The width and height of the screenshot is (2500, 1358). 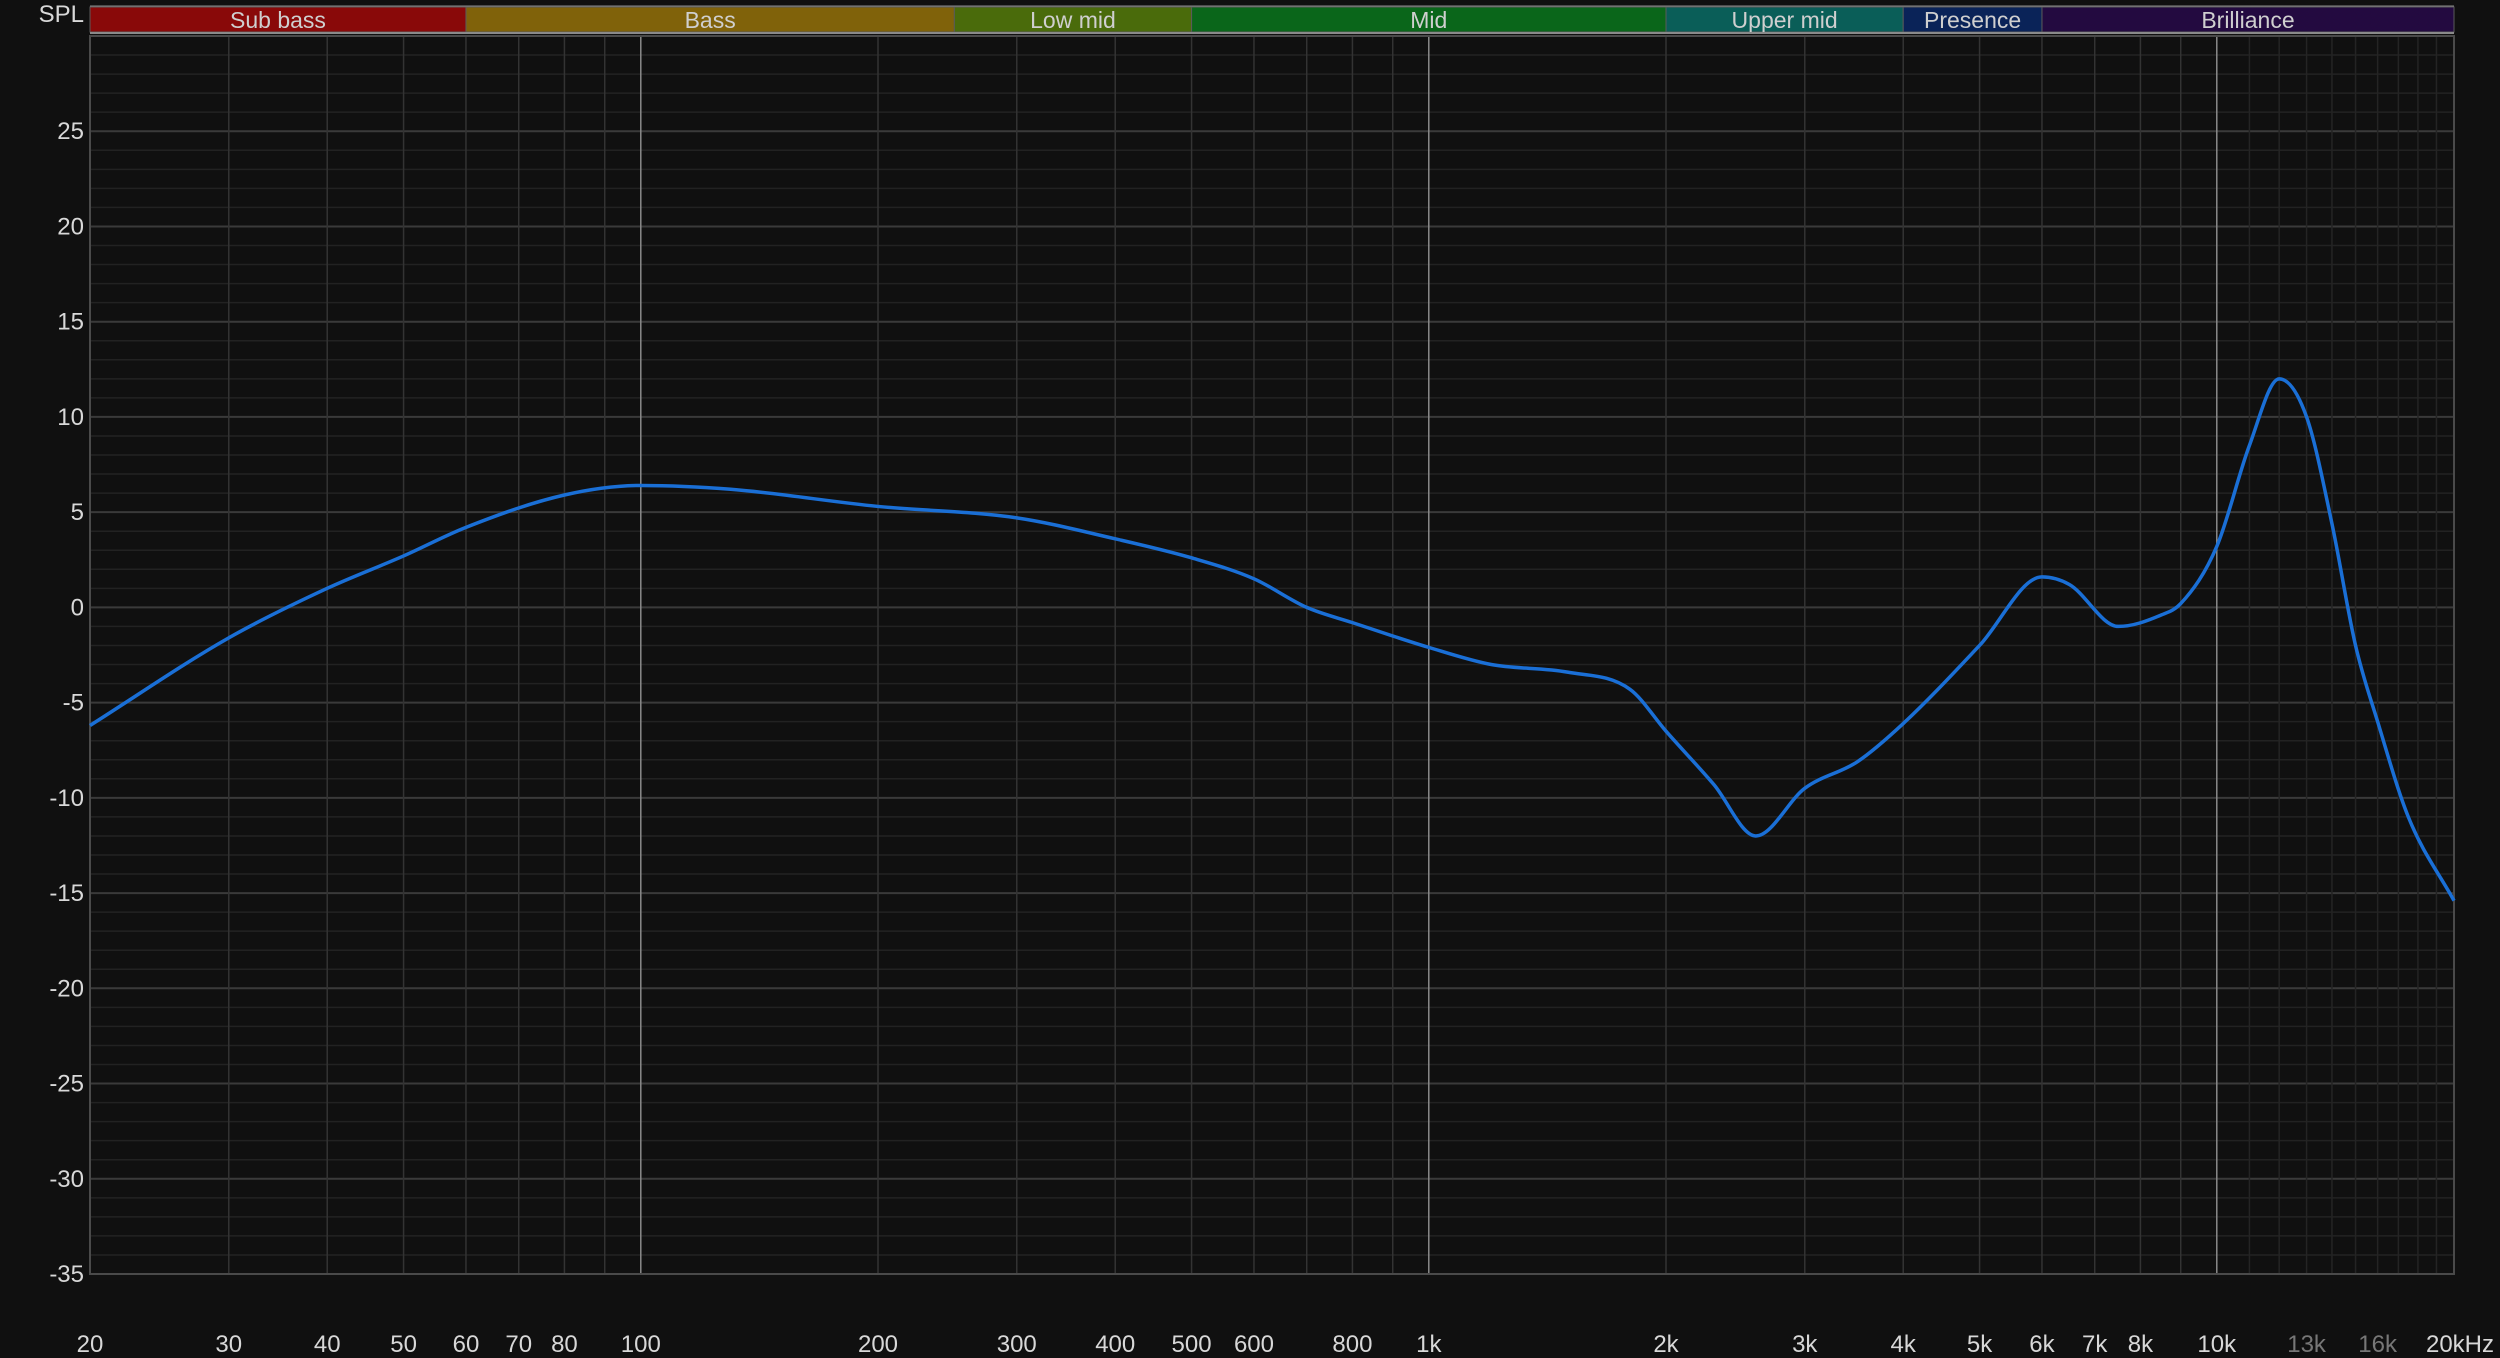 What do you see at coordinates (1428, 20) in the screenshot?
I see `band-label: Mid` at bounding box center [1428, 20].